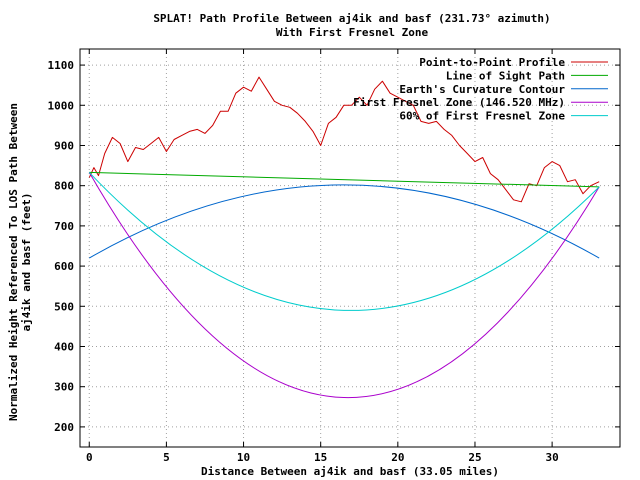 This screenshot has height=480, width=640. Describe the element at coordinates (64, 306) in the screenshot. I see `y-tick-label: 500` at that location.